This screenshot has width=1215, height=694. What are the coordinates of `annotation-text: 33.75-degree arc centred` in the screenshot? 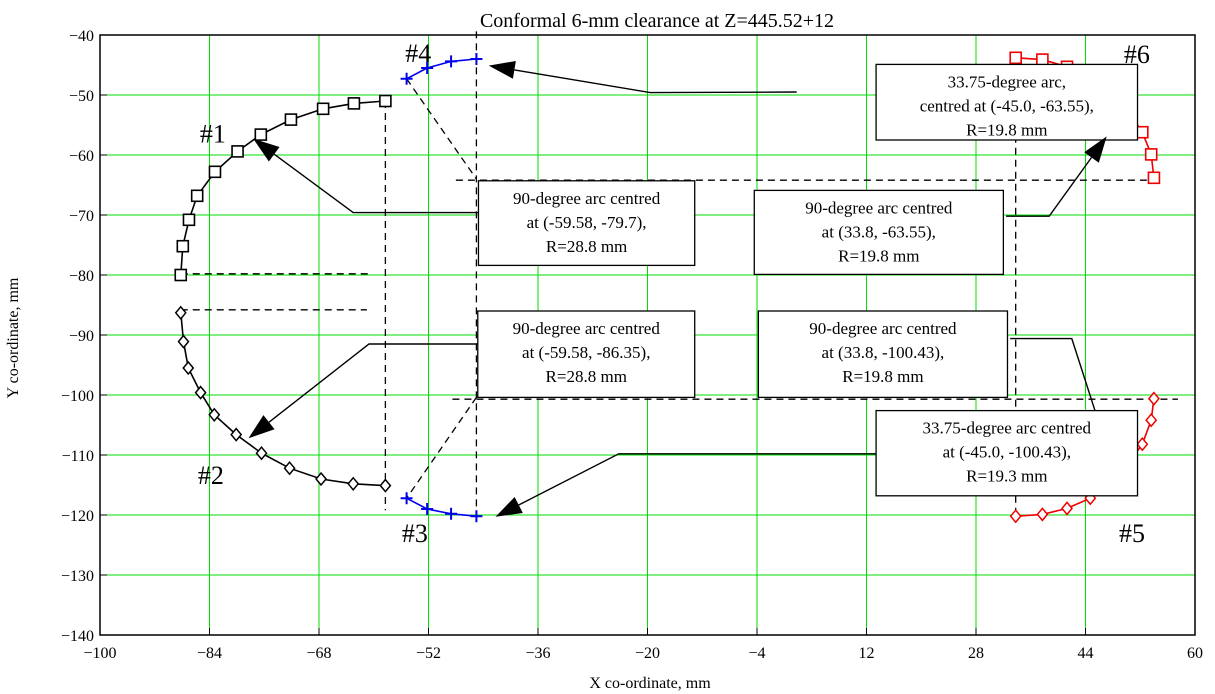 It's located at (1007, 428).